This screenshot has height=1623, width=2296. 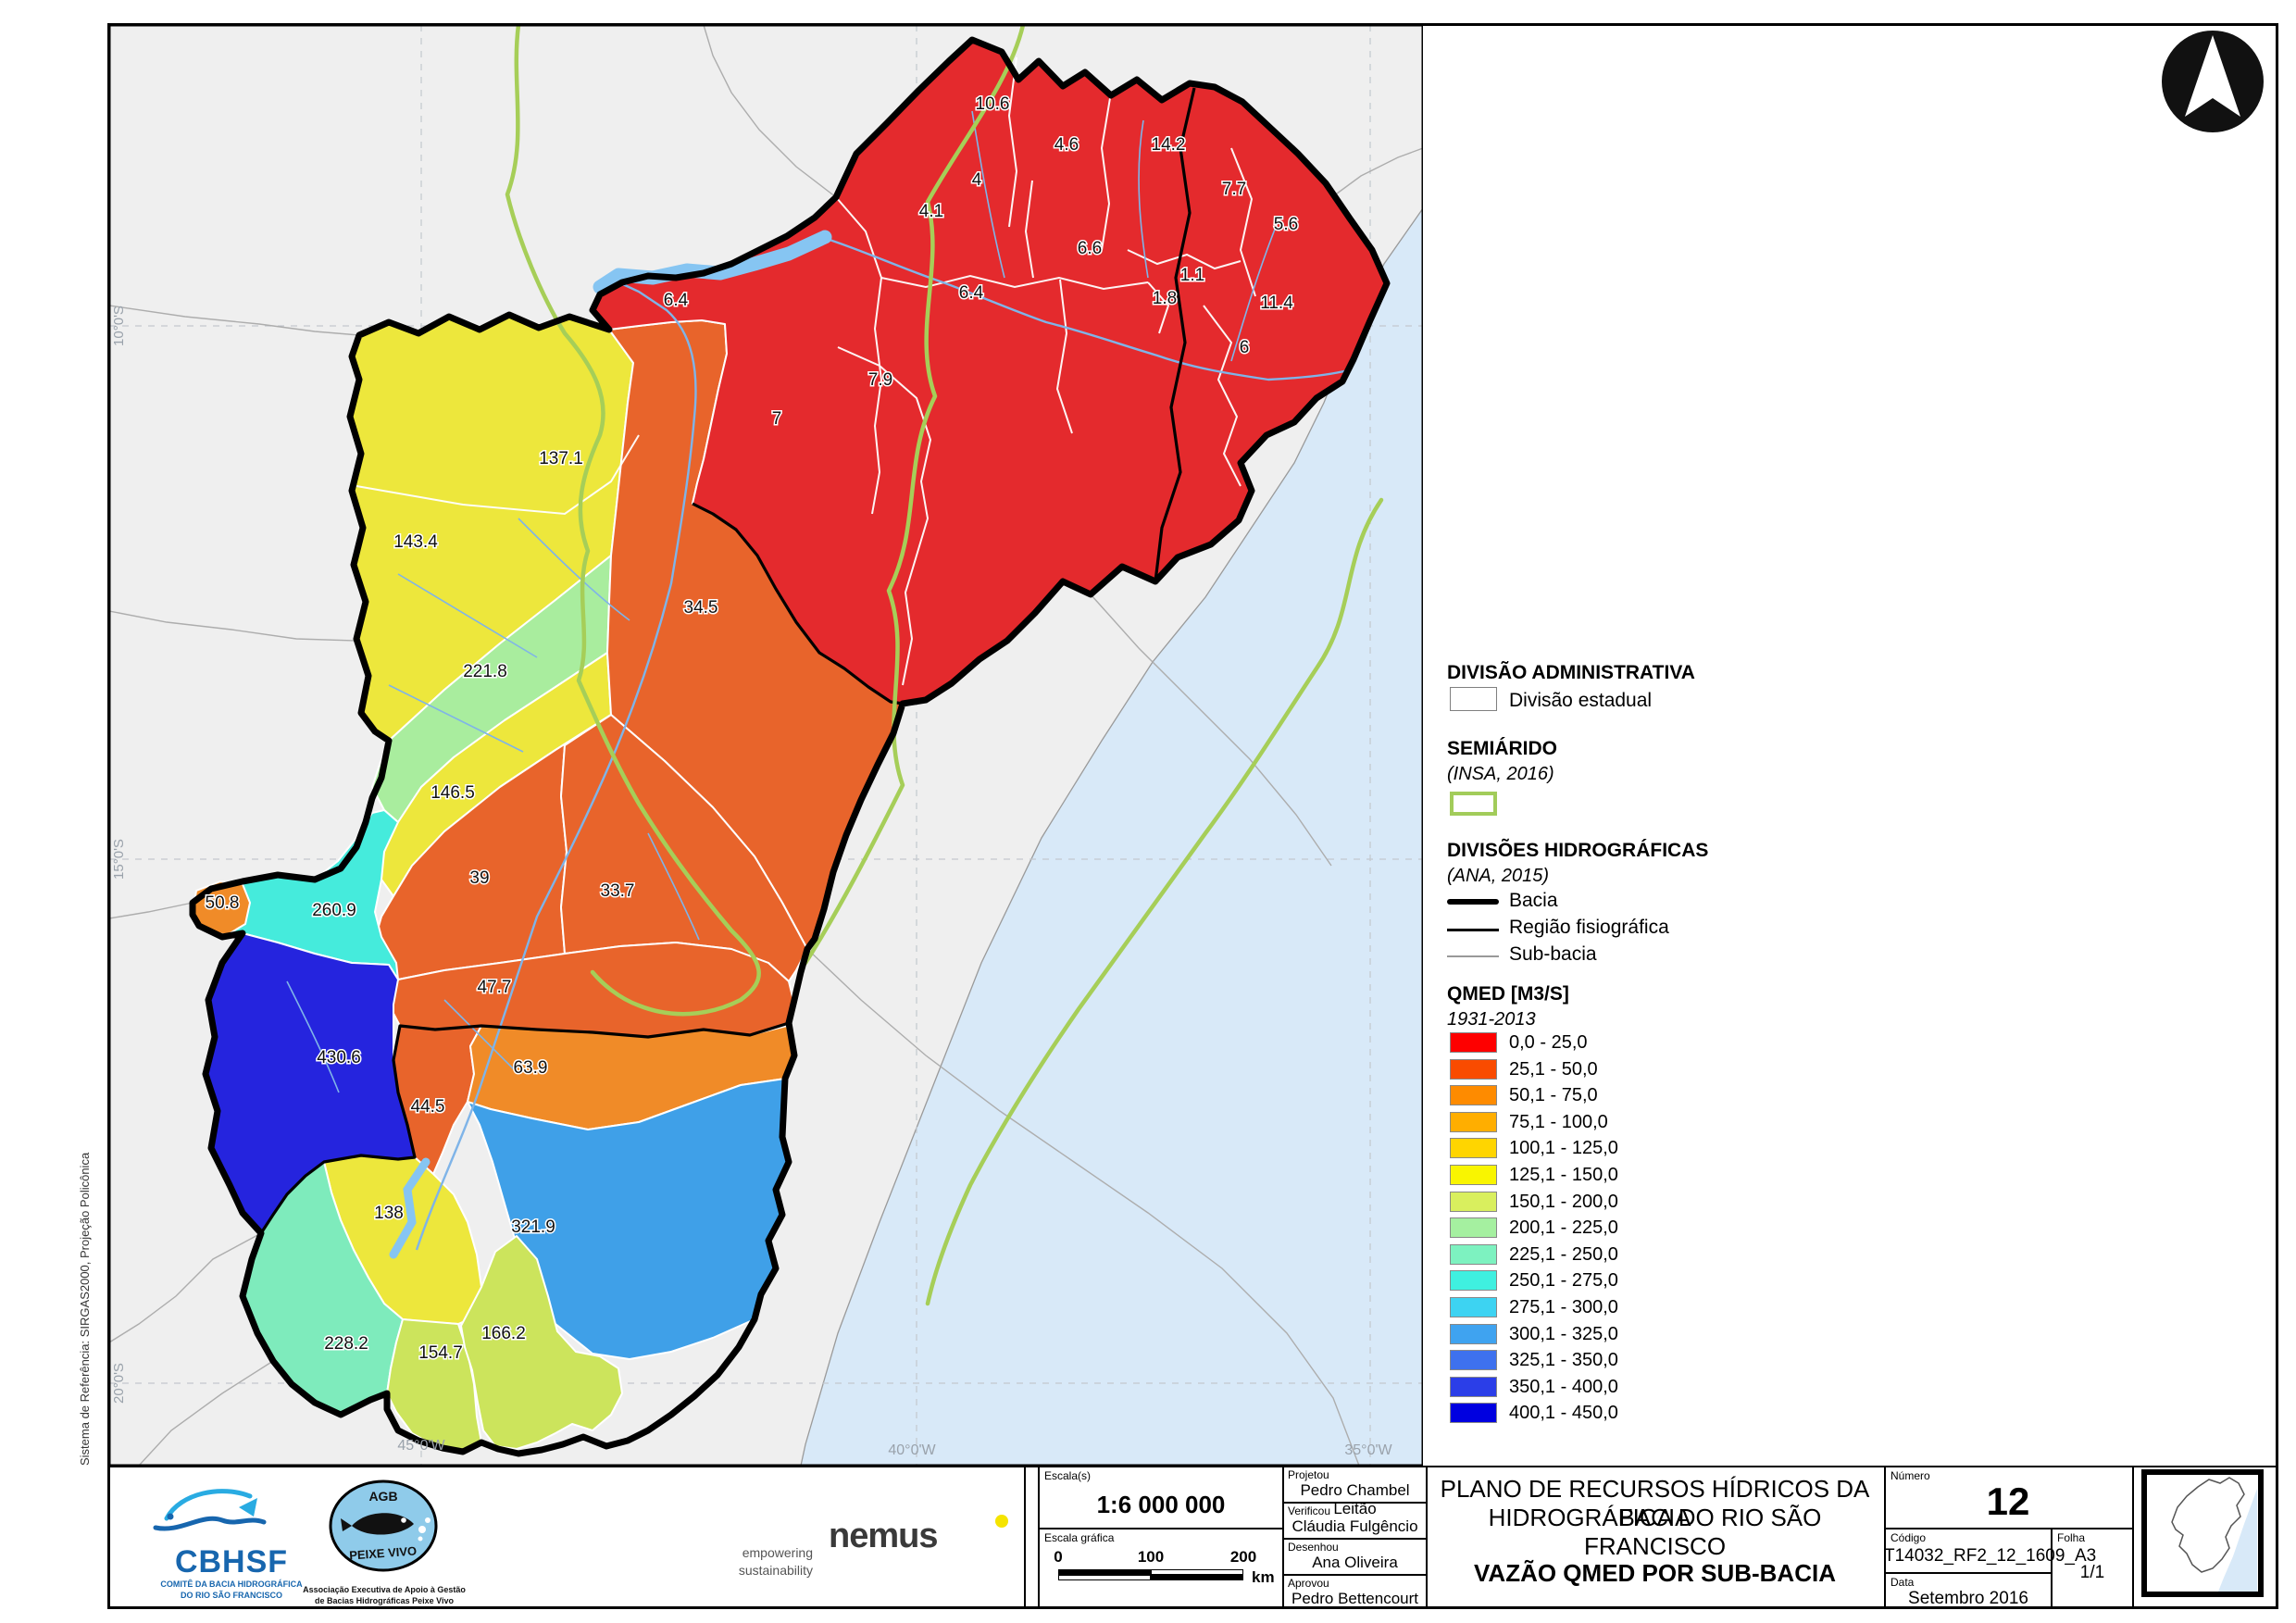 I want to click on qmed-class-label: 0,0 - 25,0, so click(x=1548, y=1043).